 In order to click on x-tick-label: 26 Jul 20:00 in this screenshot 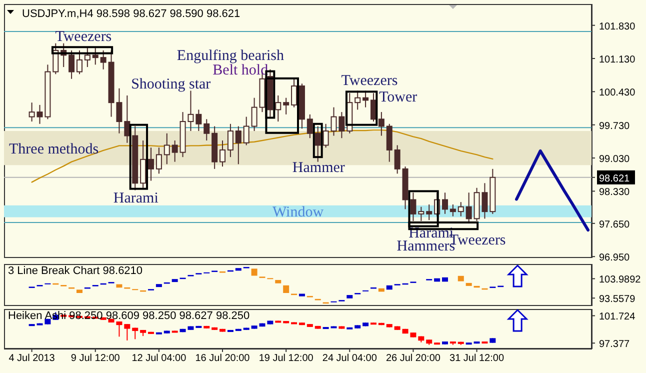, I will do `click(413, 358)`.